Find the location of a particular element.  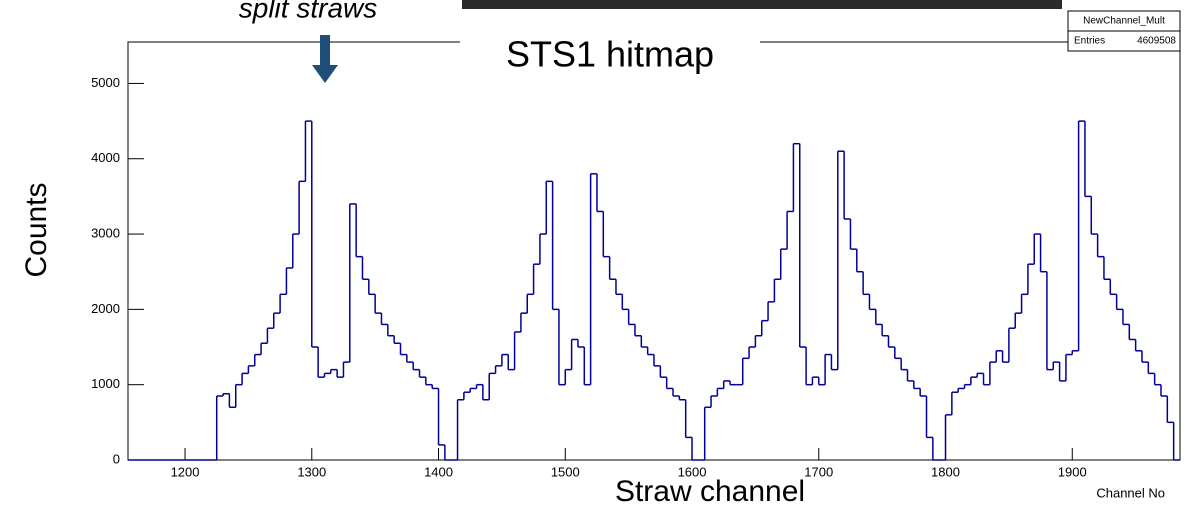

x-axis-caption: Channel No is located at coordinates (1130, 492).